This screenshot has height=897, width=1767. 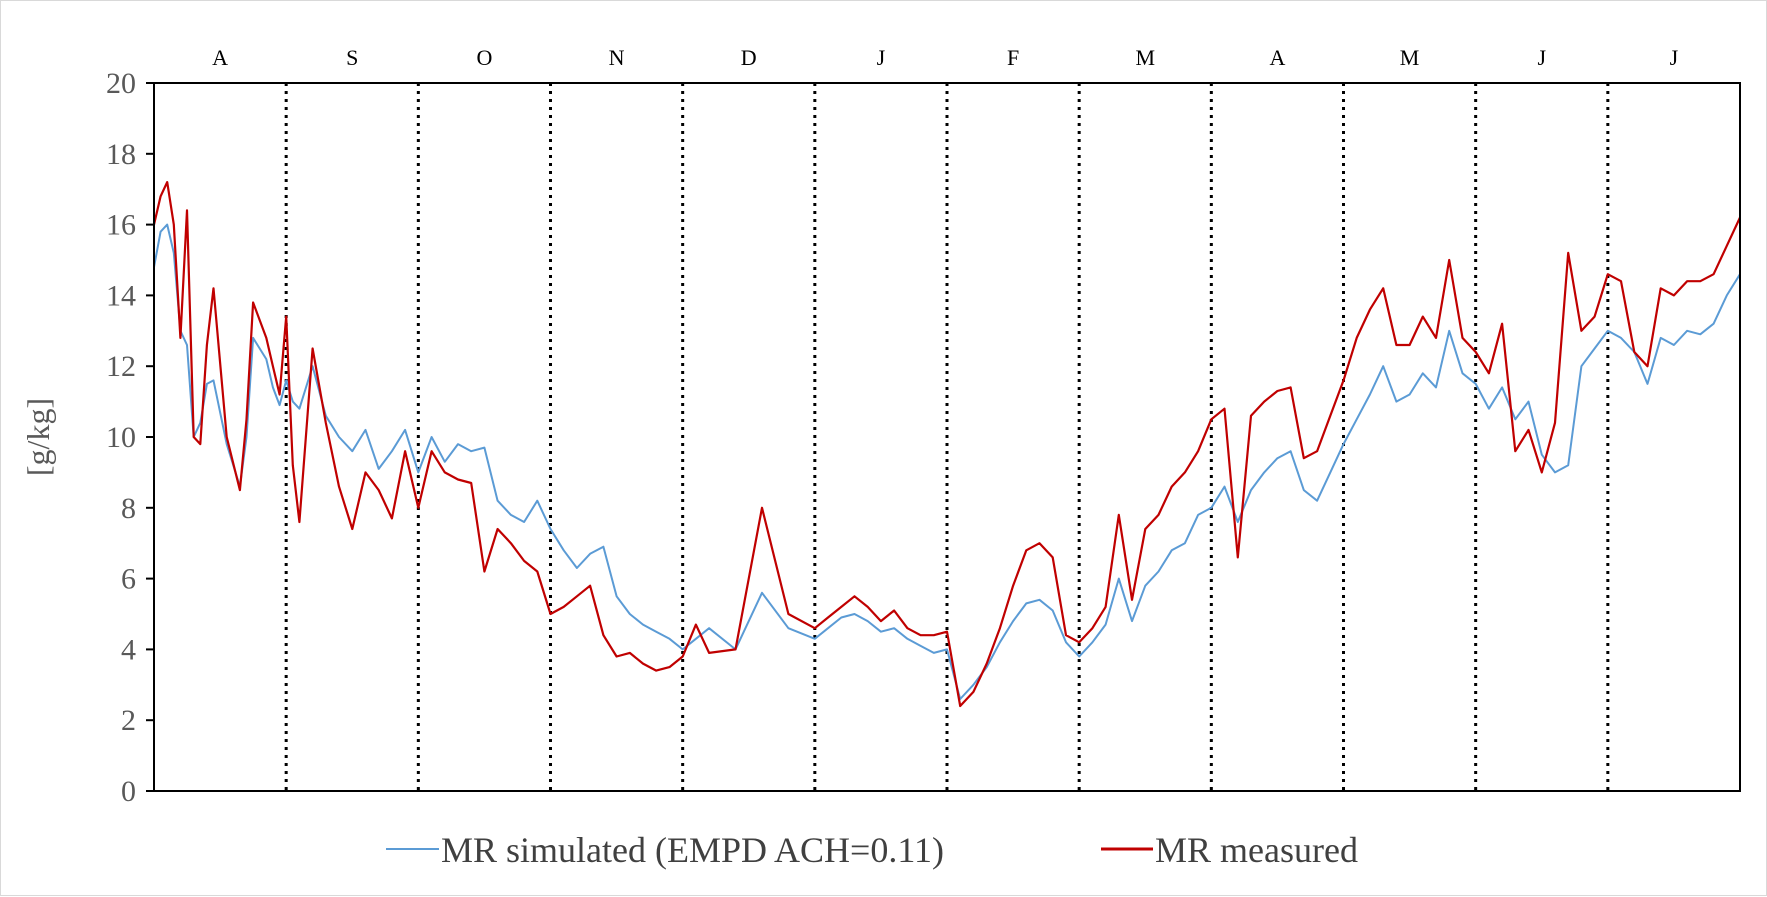 What do you see at coordinates (1256, 850) in the screenshot?
I see `legend-label-measured: MR measured` at bounding box center [1256, 850].